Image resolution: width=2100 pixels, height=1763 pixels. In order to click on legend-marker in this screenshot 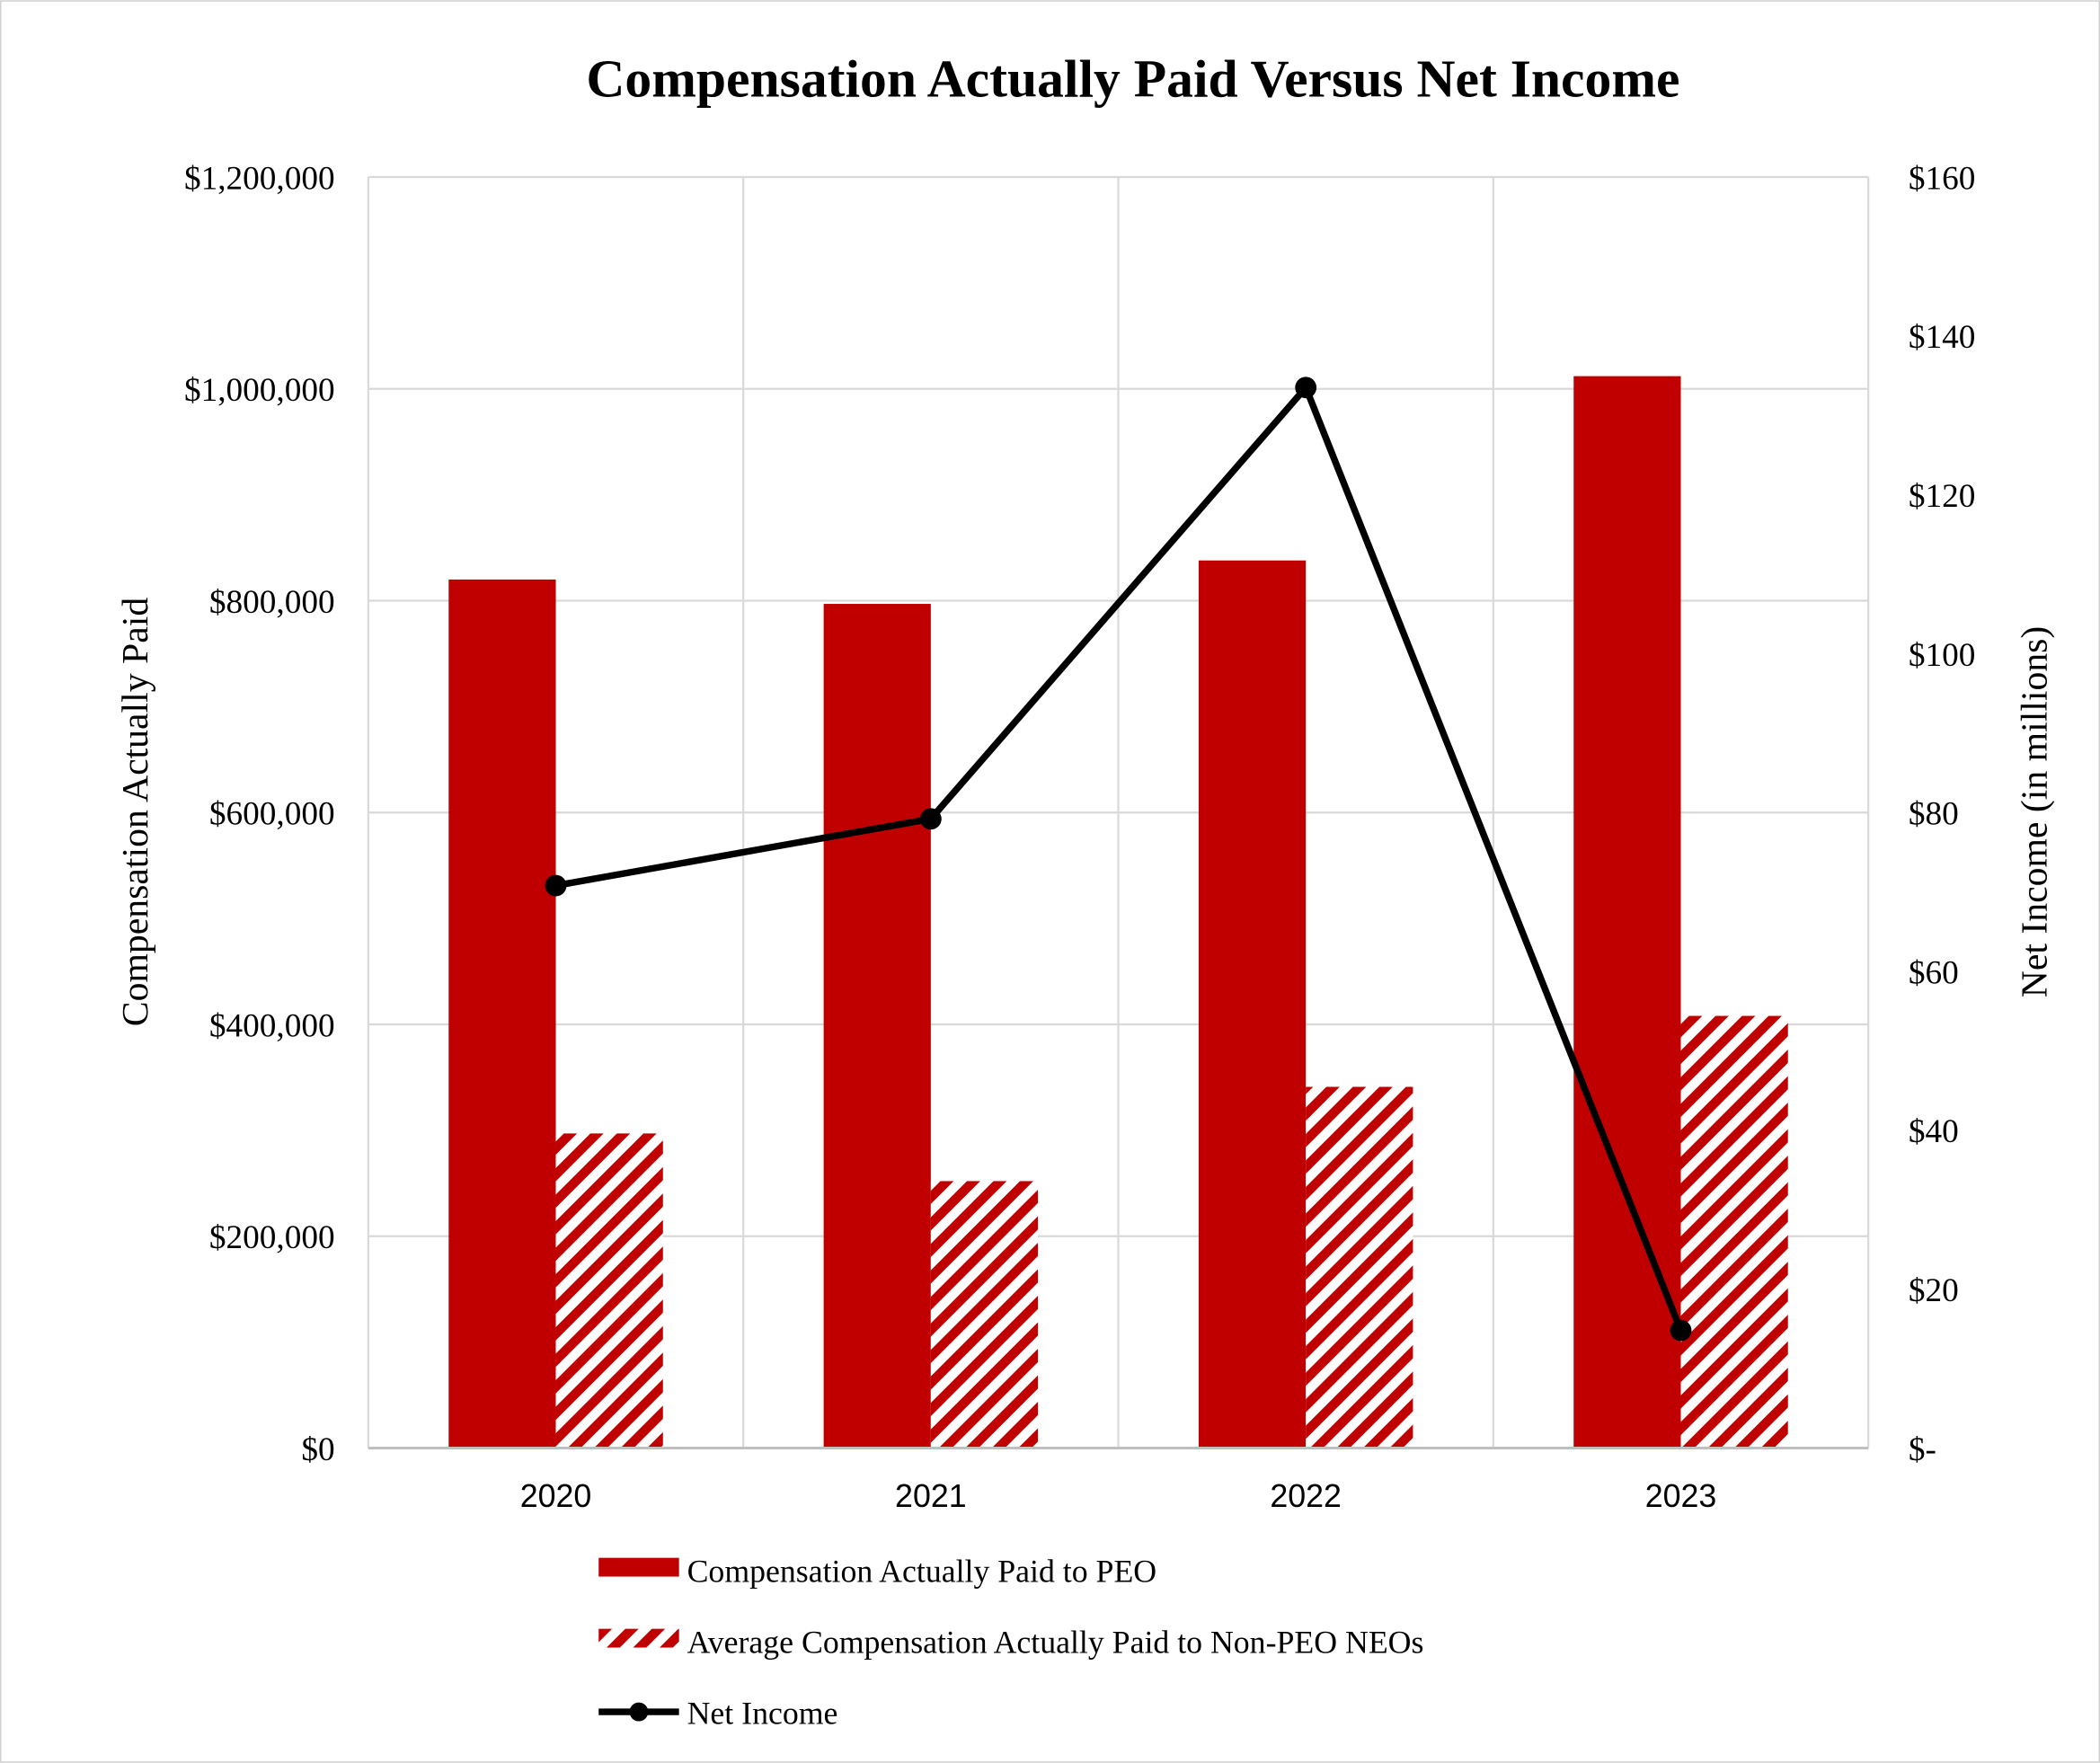, I will do `click(639, 1712)`.